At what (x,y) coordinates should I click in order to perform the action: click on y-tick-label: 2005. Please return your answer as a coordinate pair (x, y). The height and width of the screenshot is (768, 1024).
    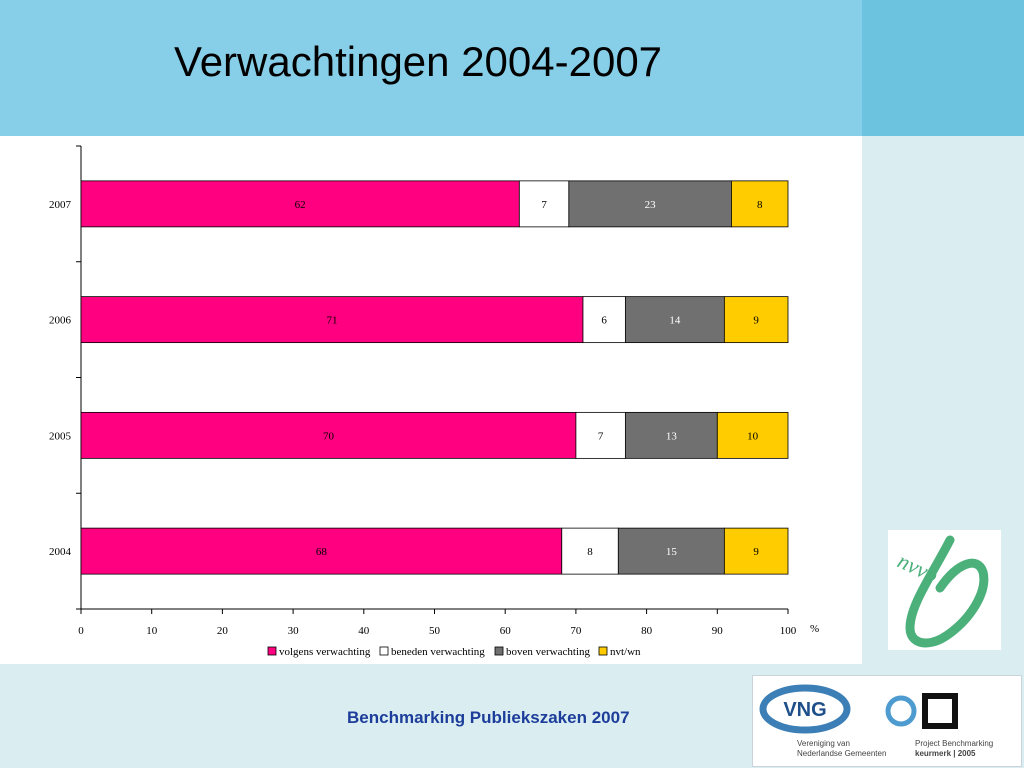
    Looking at the image, I should click on (60, 436).